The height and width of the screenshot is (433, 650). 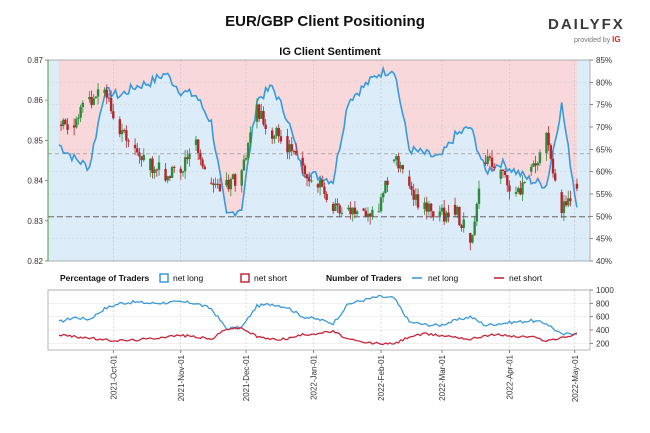 I want to click on legend-pct-short-label: net short, so click(x=271, y=278).